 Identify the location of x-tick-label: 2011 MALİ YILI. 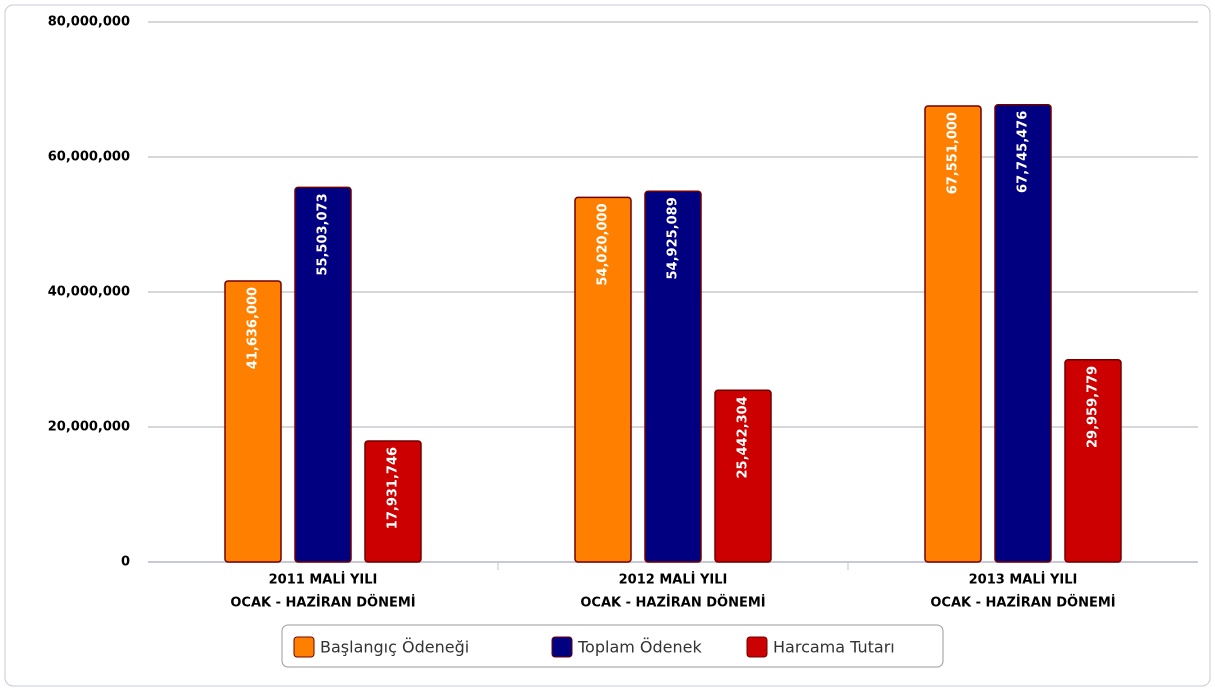
(323, 580).